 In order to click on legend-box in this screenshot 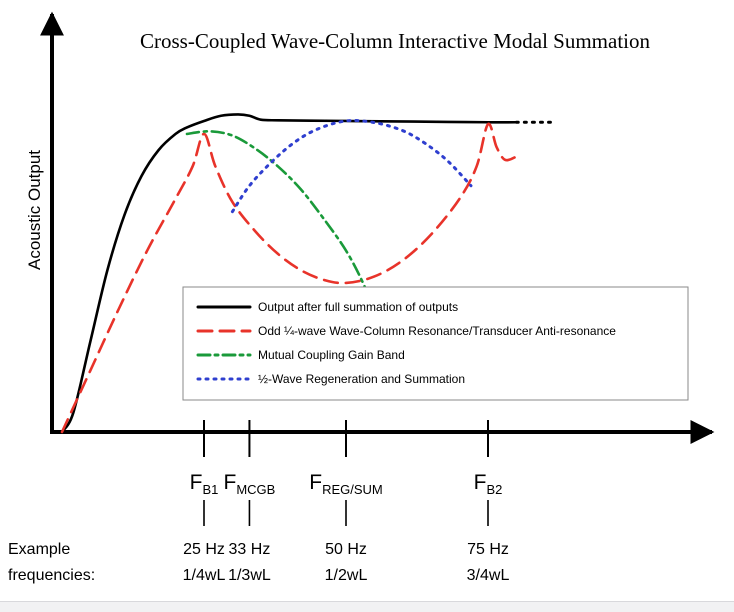, I will do `click(435, 343)`.